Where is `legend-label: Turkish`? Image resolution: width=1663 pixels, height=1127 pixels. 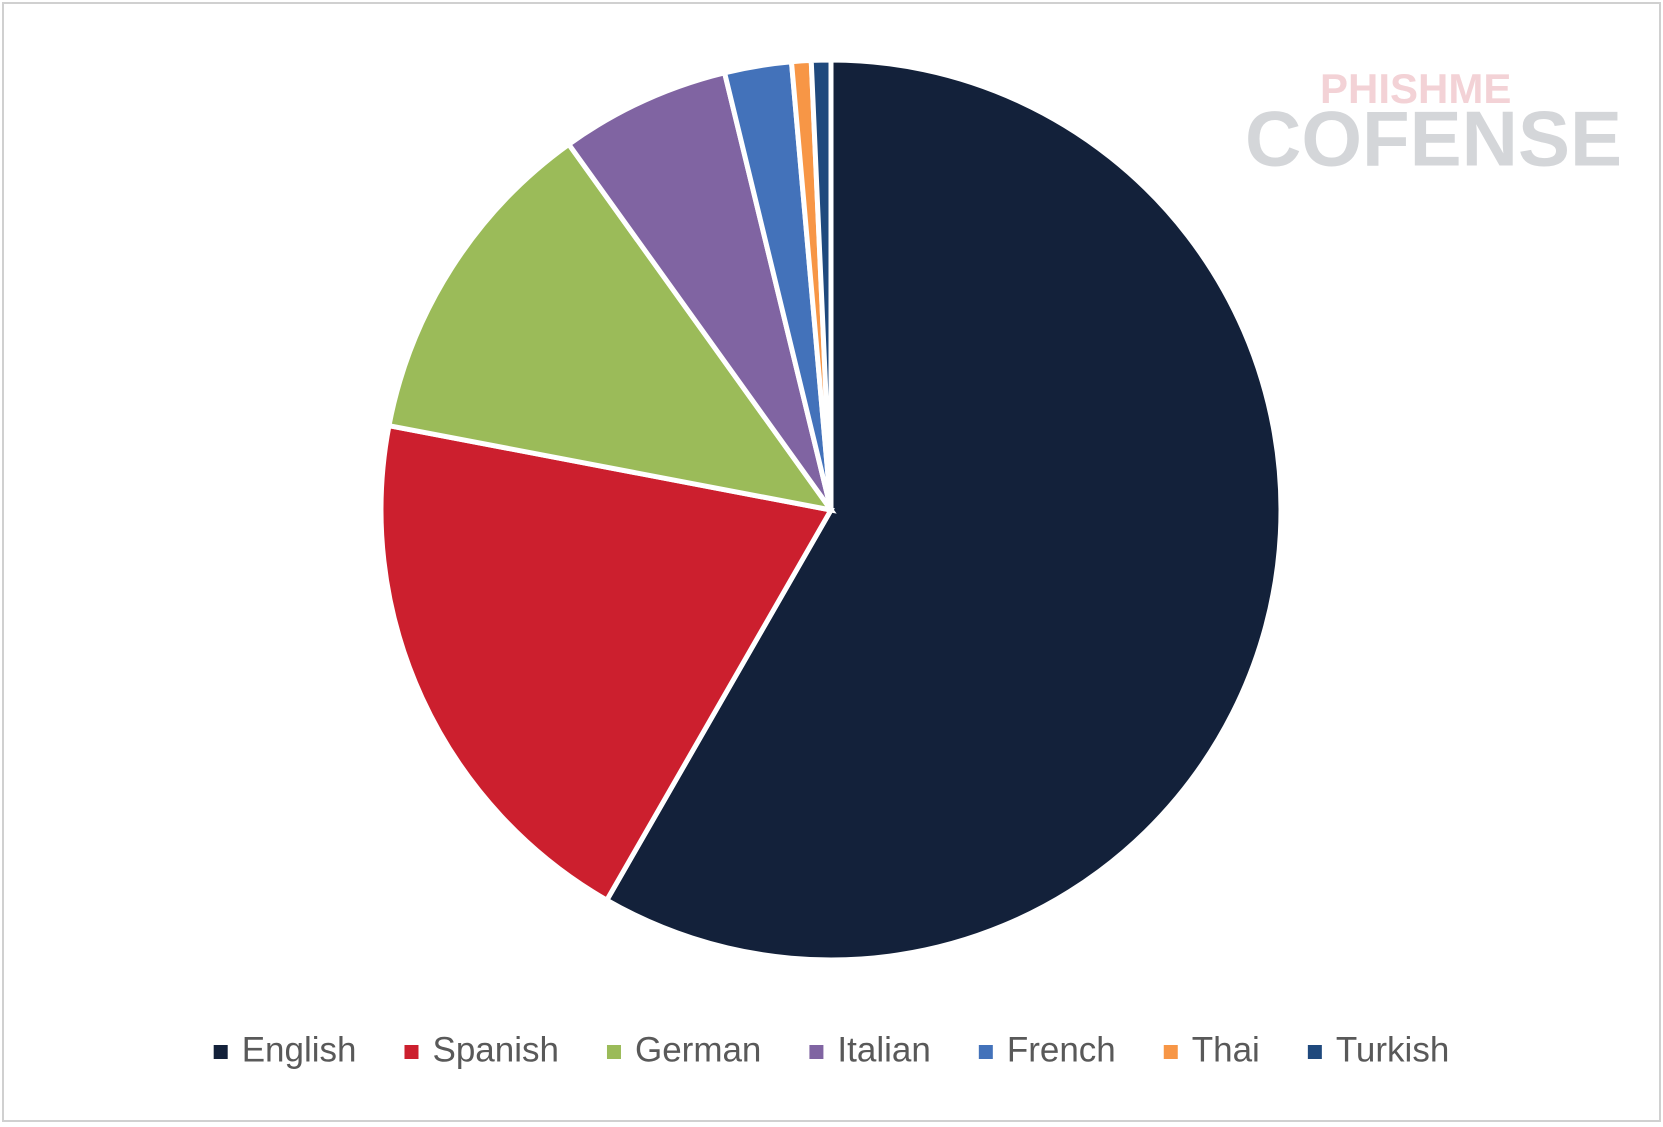
legend-label: Turkish is located at coordinates (1392, 1049).